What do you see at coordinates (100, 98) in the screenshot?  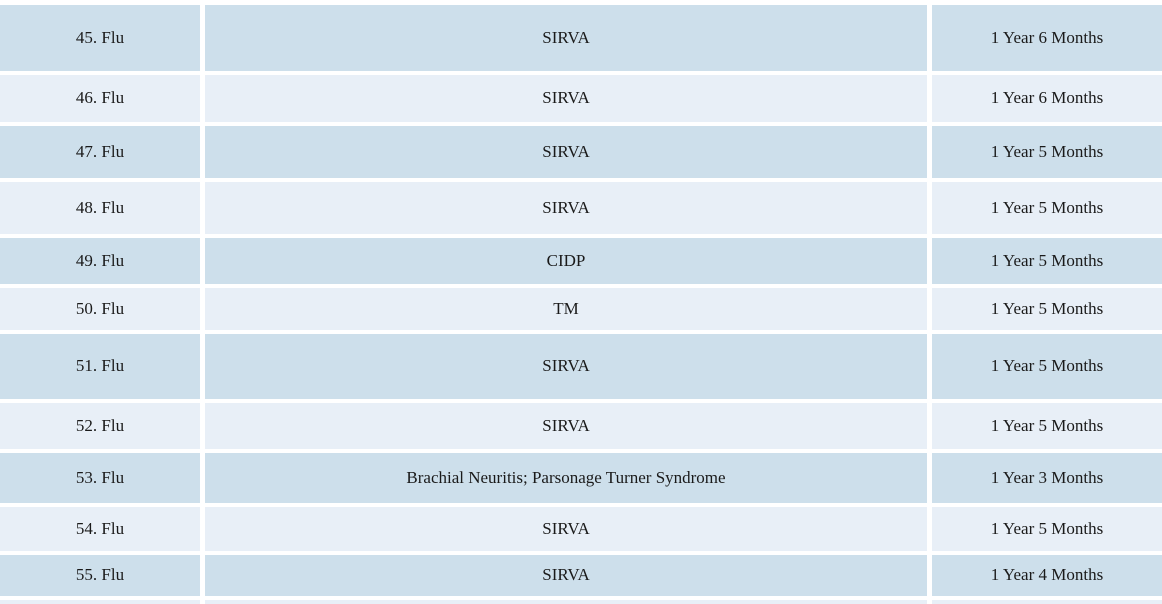 I see `case-cell: 46. Flu` at bounding box center [100, 98].